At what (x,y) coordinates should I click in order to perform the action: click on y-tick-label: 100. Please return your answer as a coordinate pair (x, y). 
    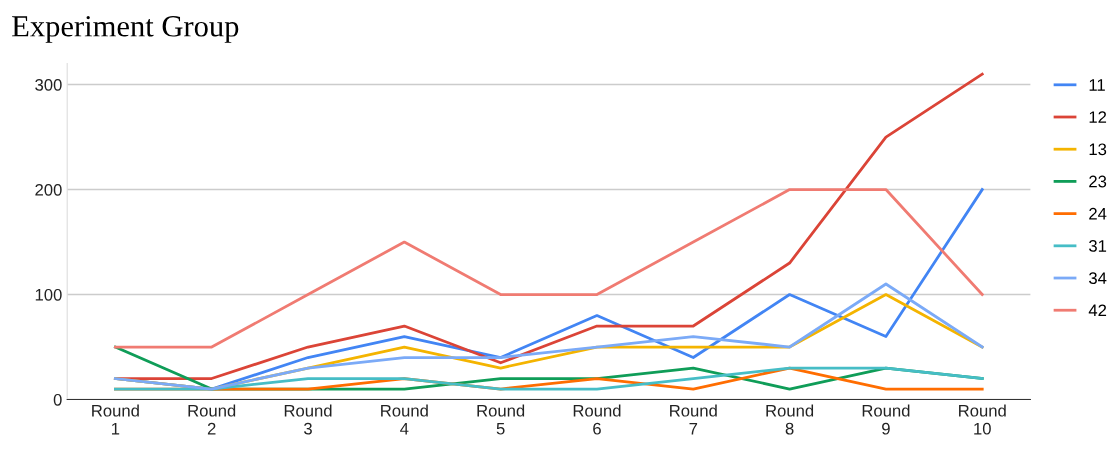
    Looking at the image, I should click on (48, 294).